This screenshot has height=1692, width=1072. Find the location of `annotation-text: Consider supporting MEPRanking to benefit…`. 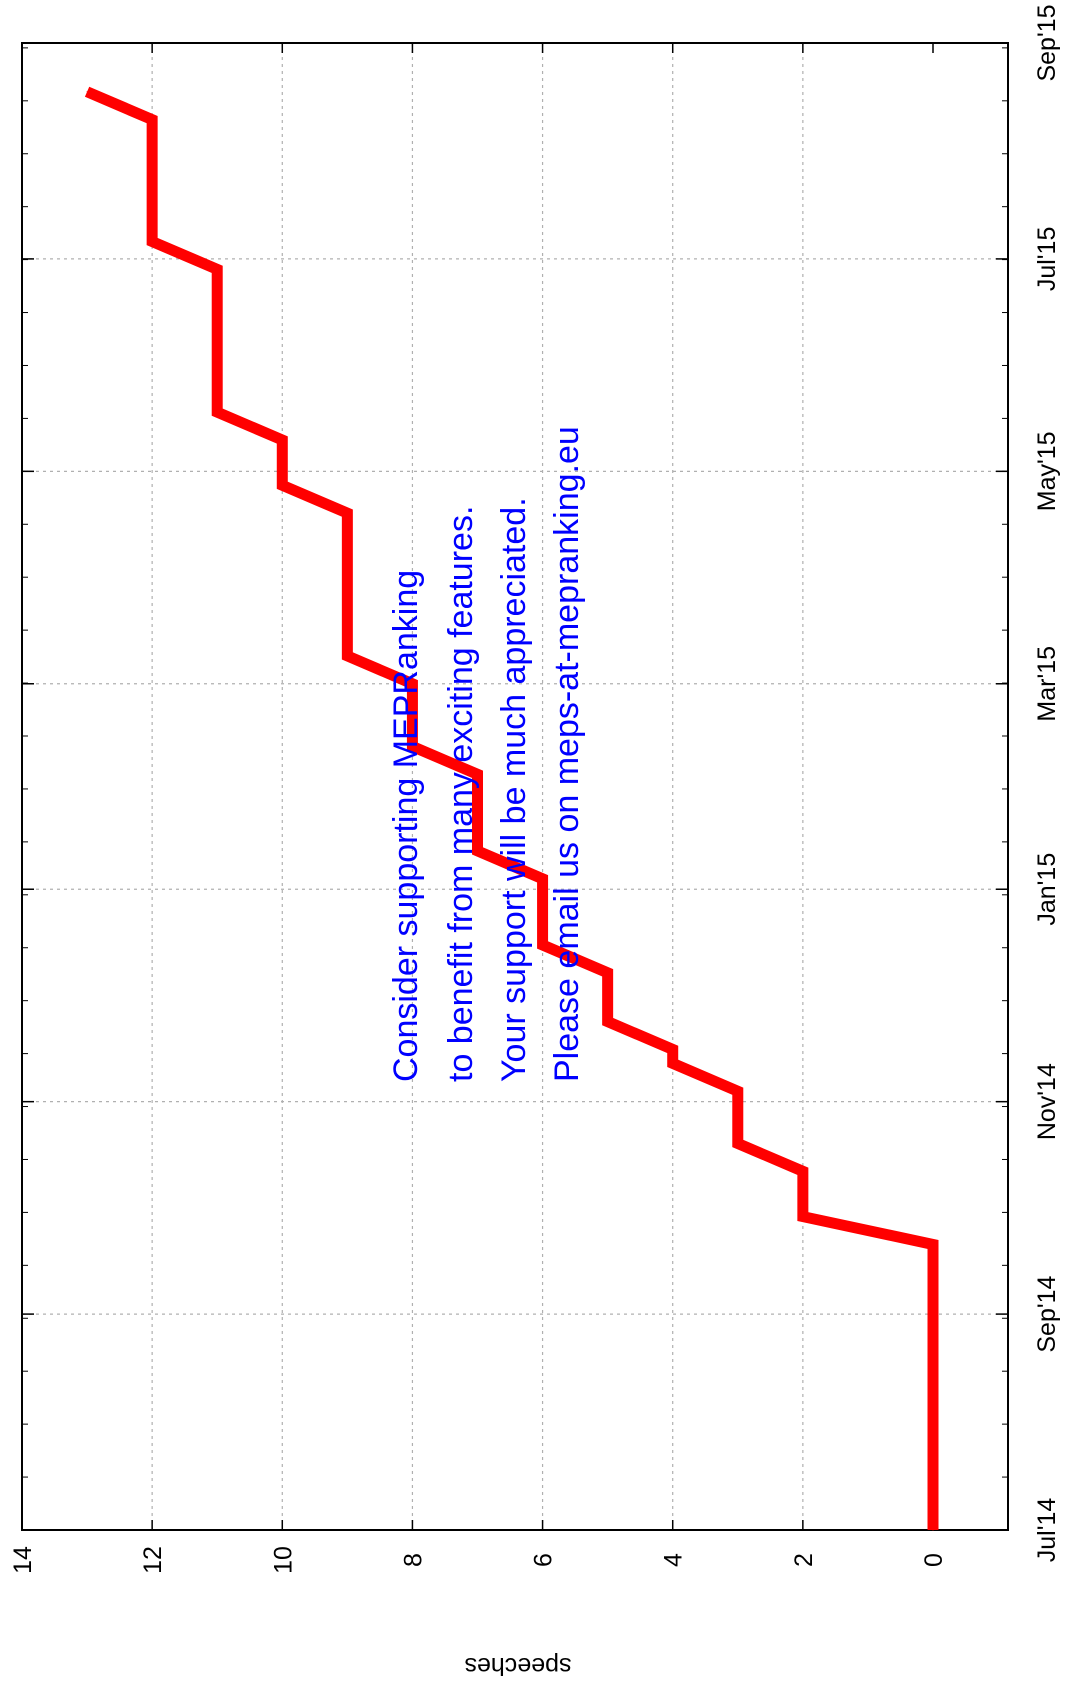

annotation-text: Consider supporting MEPRanking to benefit… is located at coordinates (486, 754).